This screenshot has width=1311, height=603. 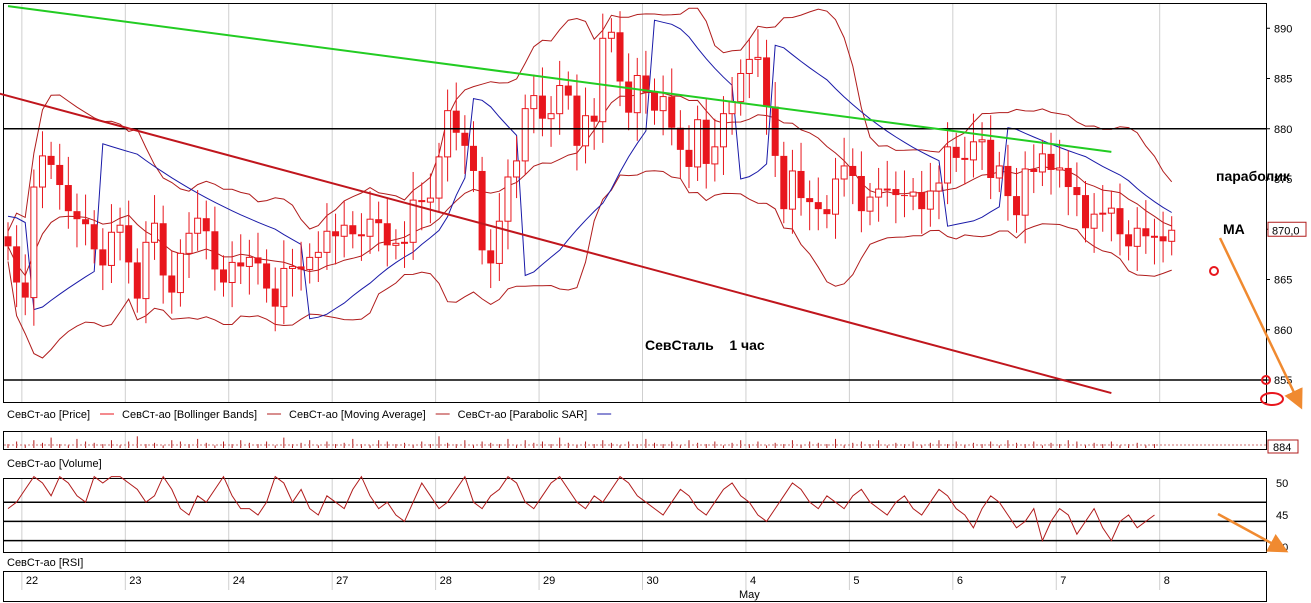 I want to click on chart-title: СевСталь 1 час, so click(x=705, y=345).